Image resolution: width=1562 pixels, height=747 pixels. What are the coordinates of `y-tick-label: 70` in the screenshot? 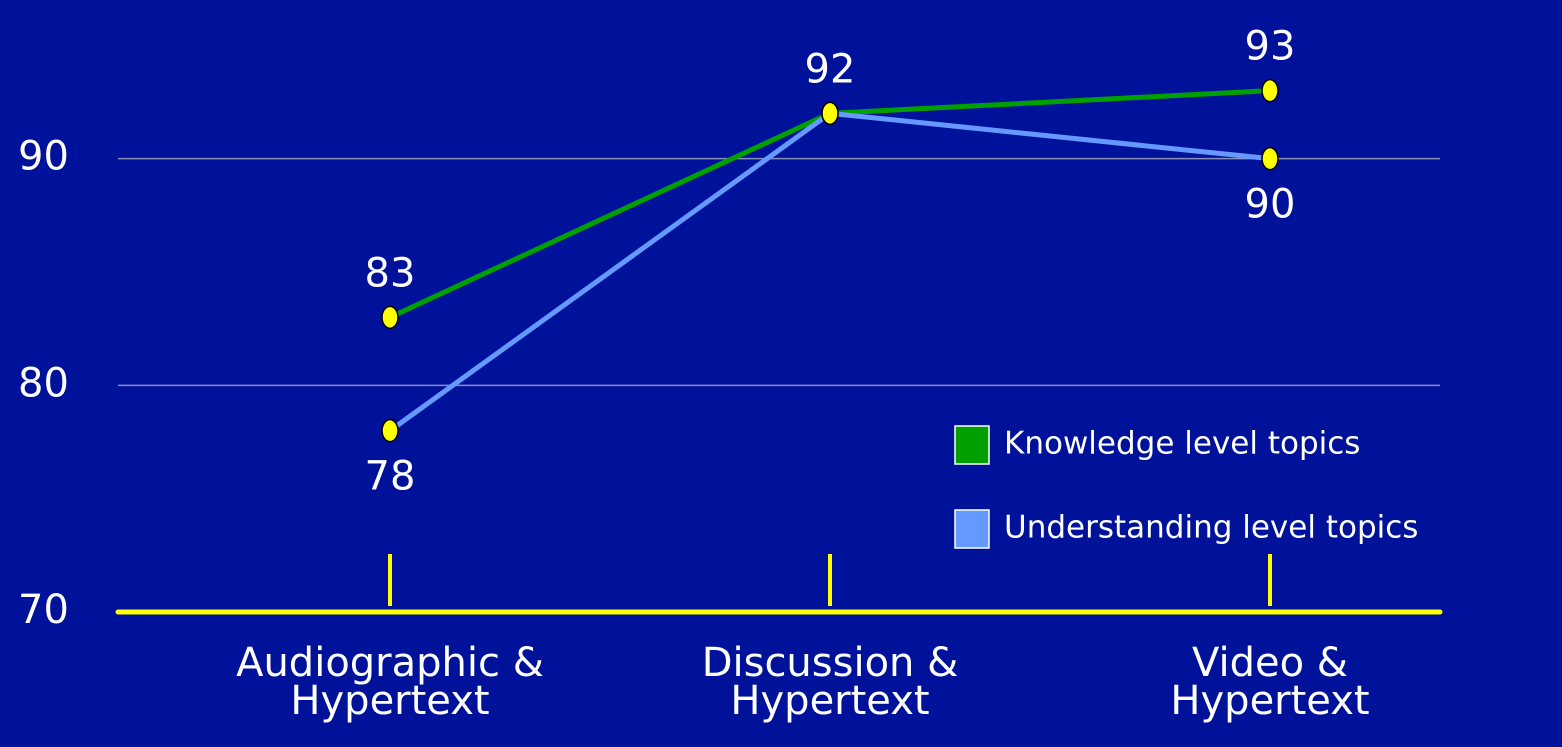 It's located at (43, 610).